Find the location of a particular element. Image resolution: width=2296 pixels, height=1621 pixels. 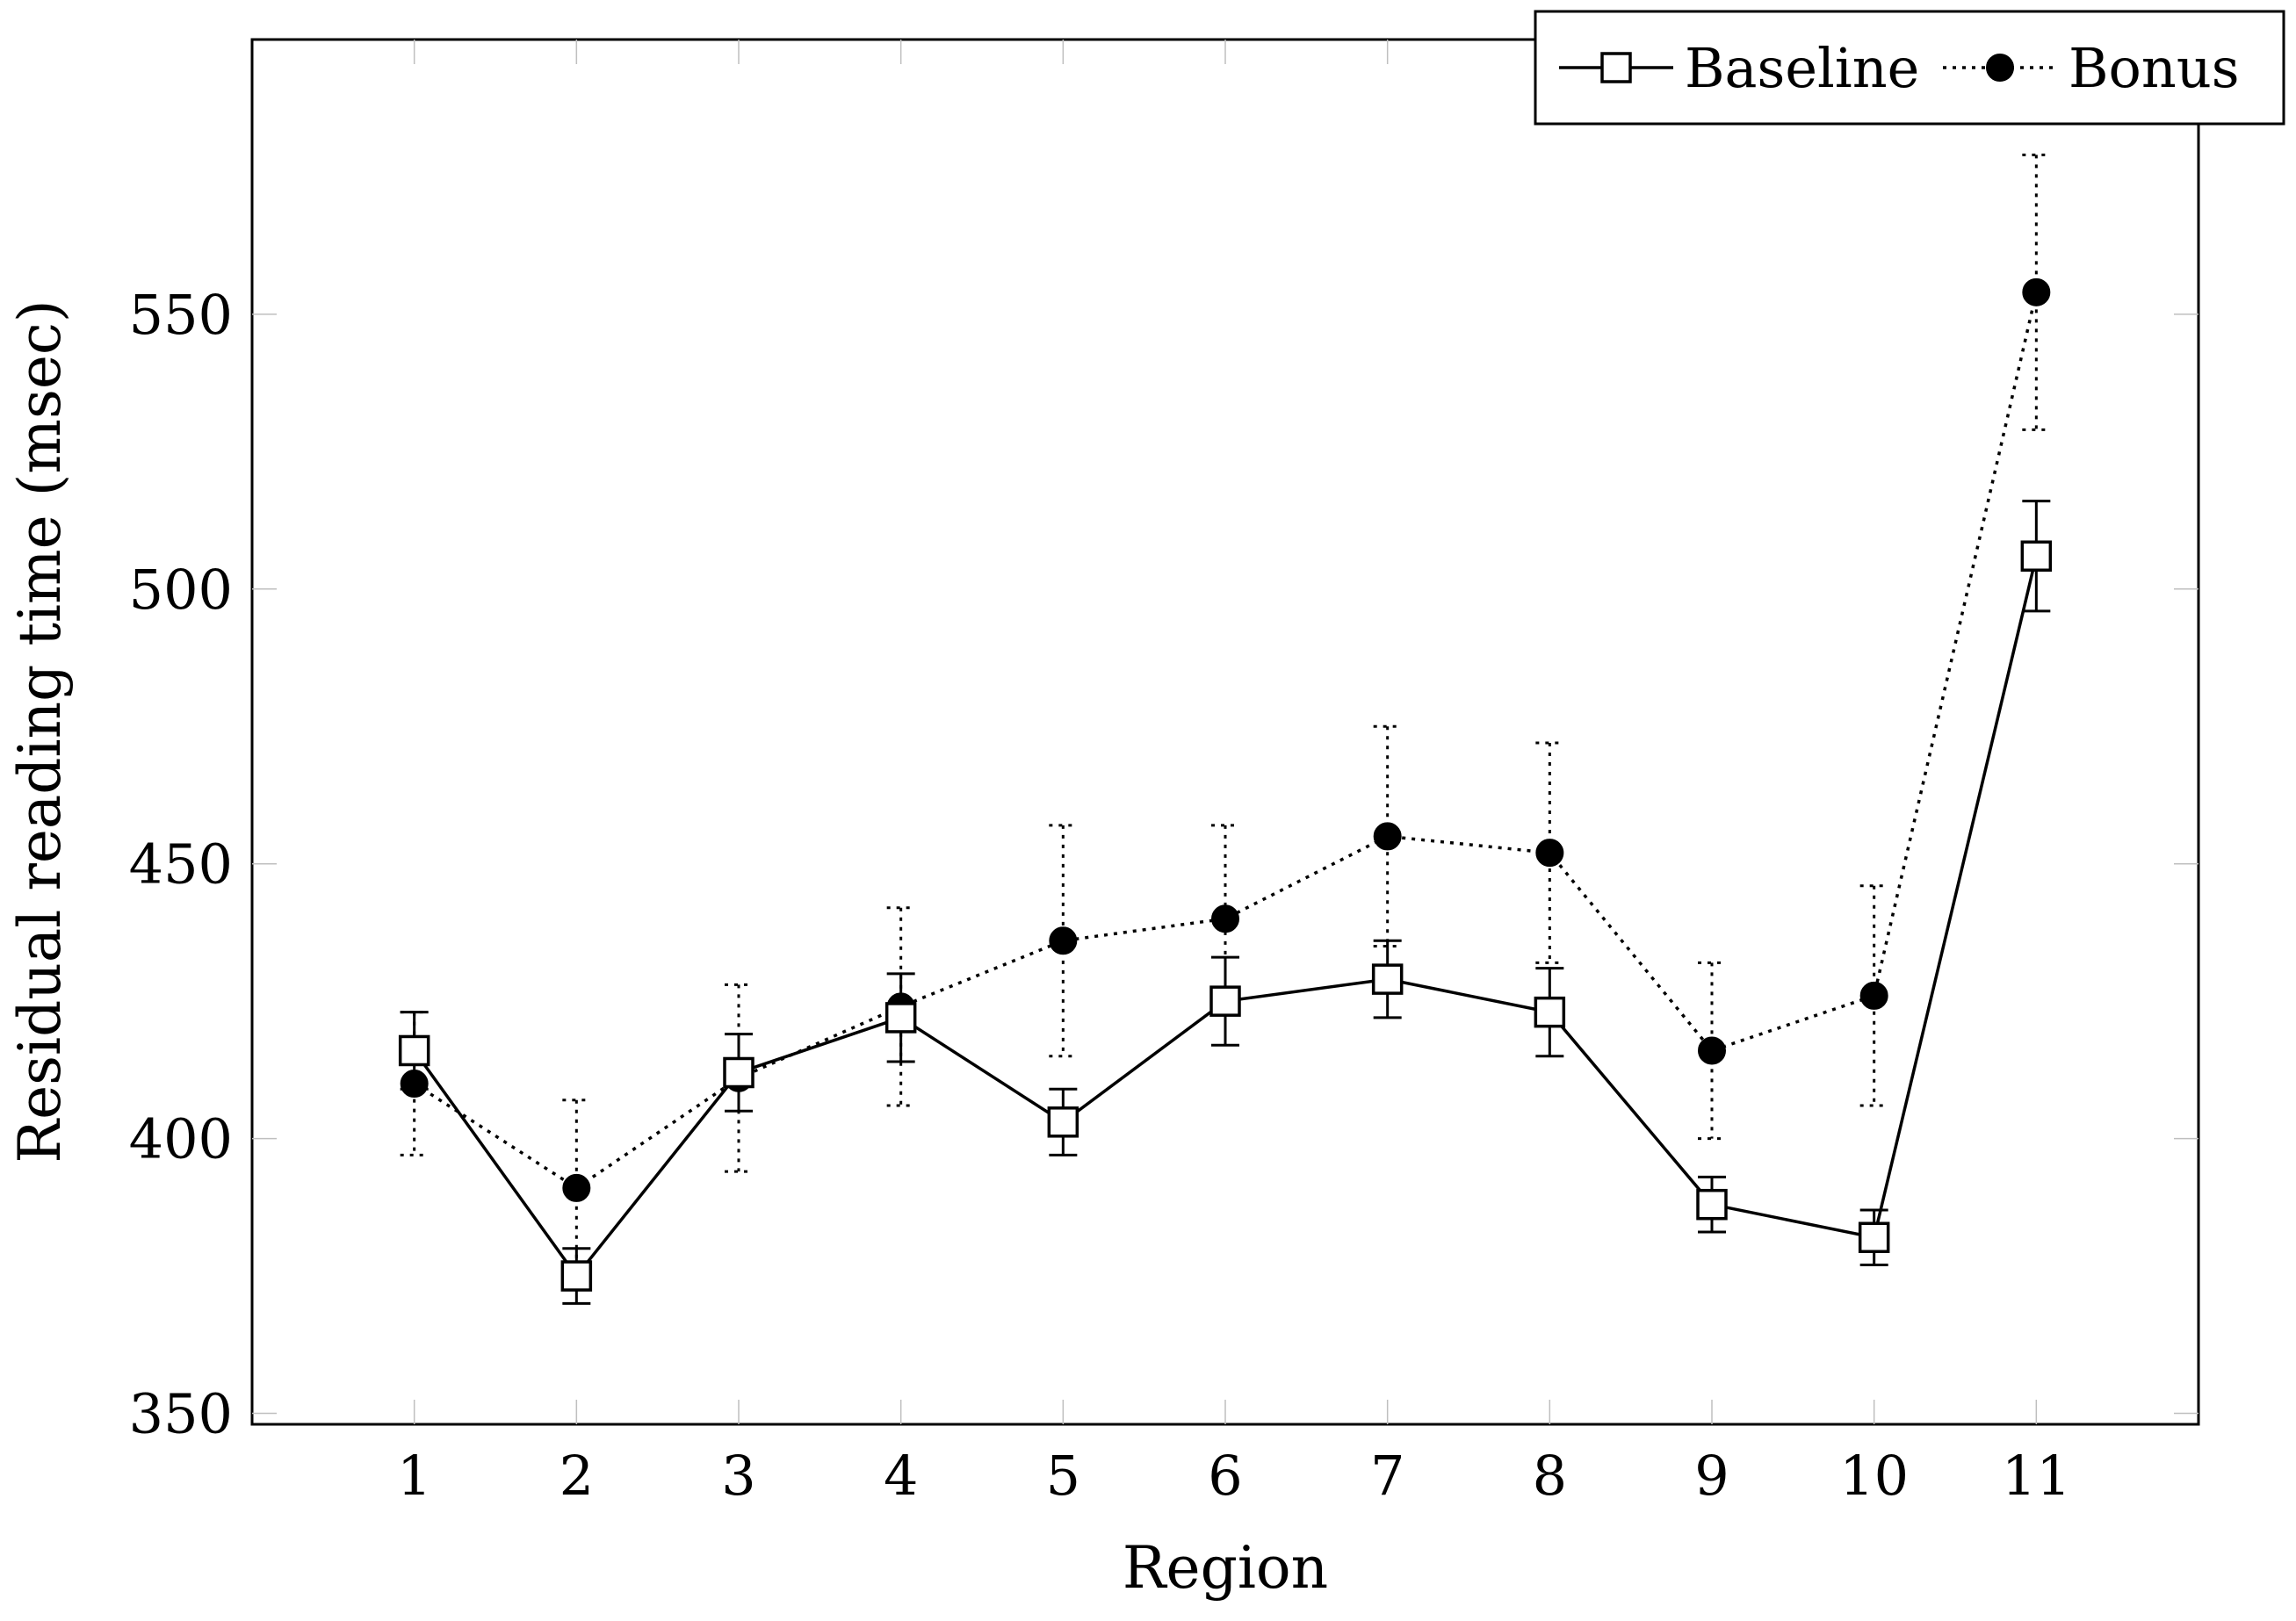

y-tick-label: 400 is located at coordinates (181, 1139).